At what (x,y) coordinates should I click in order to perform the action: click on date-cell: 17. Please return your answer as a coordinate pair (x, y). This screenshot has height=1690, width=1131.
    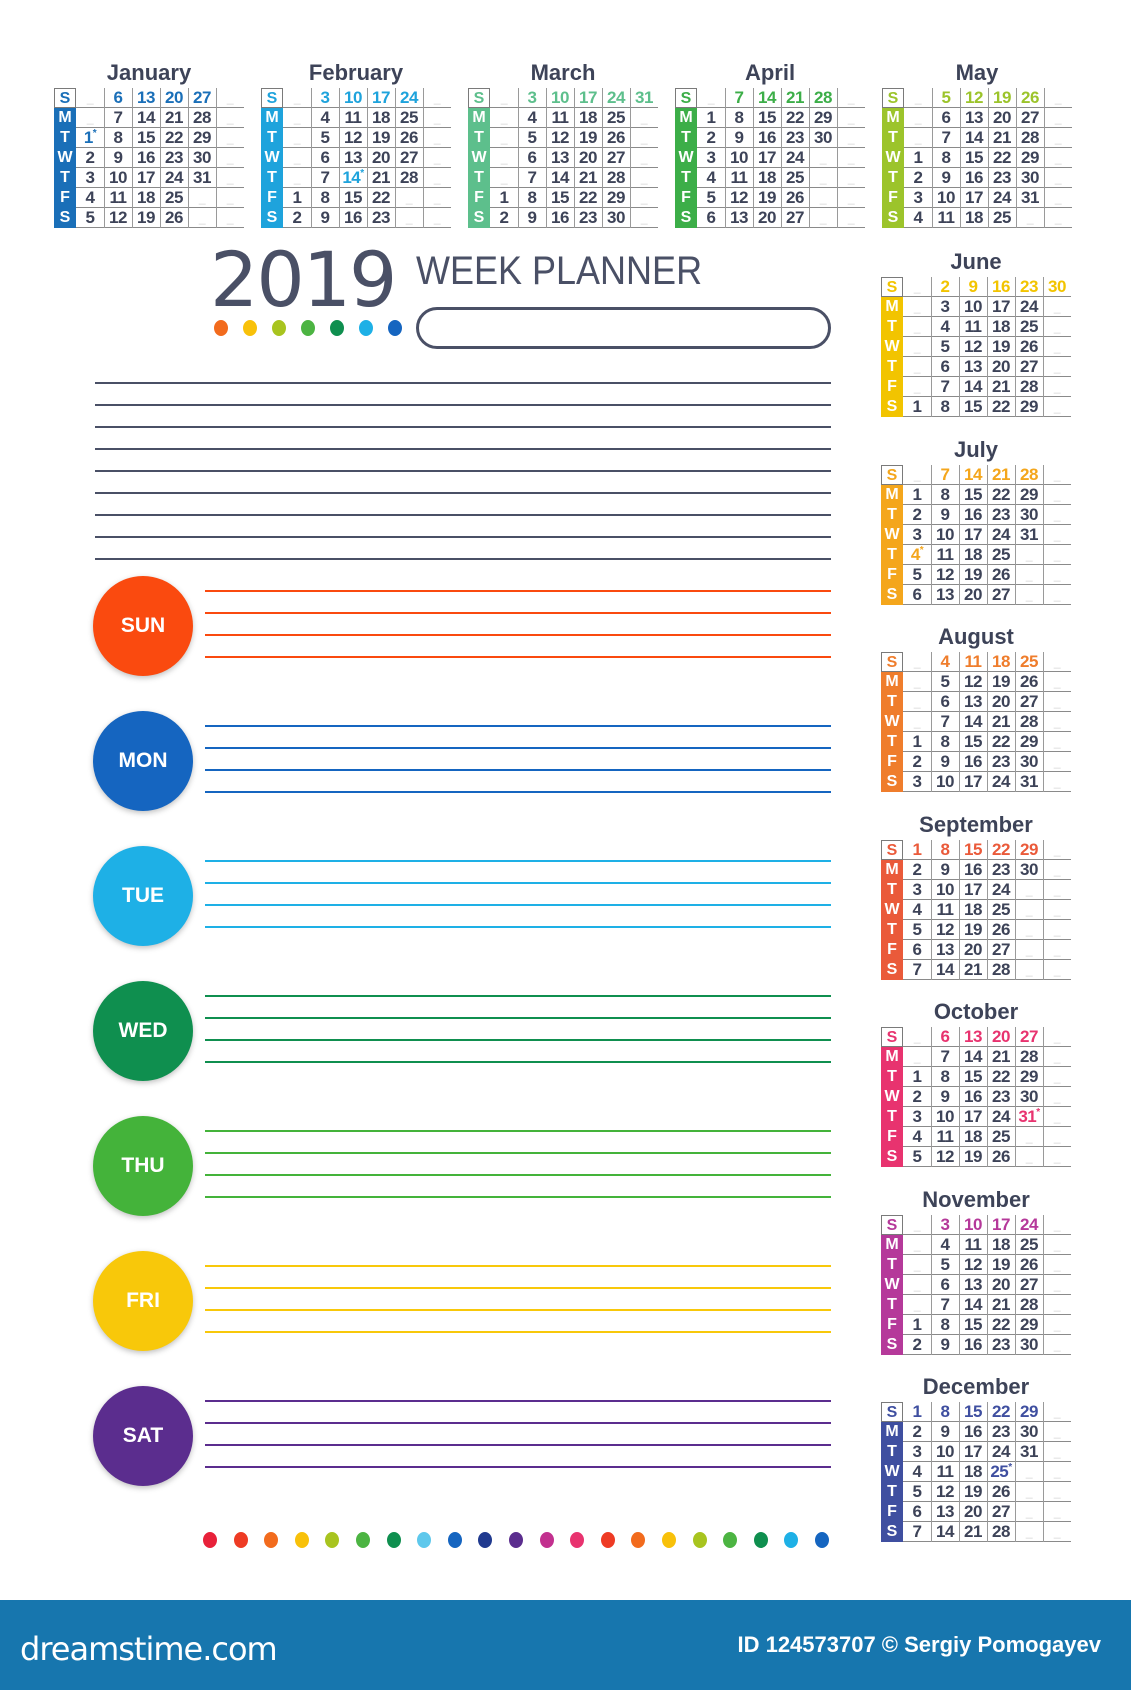
    Looking at the image, I should click on (146, 177).